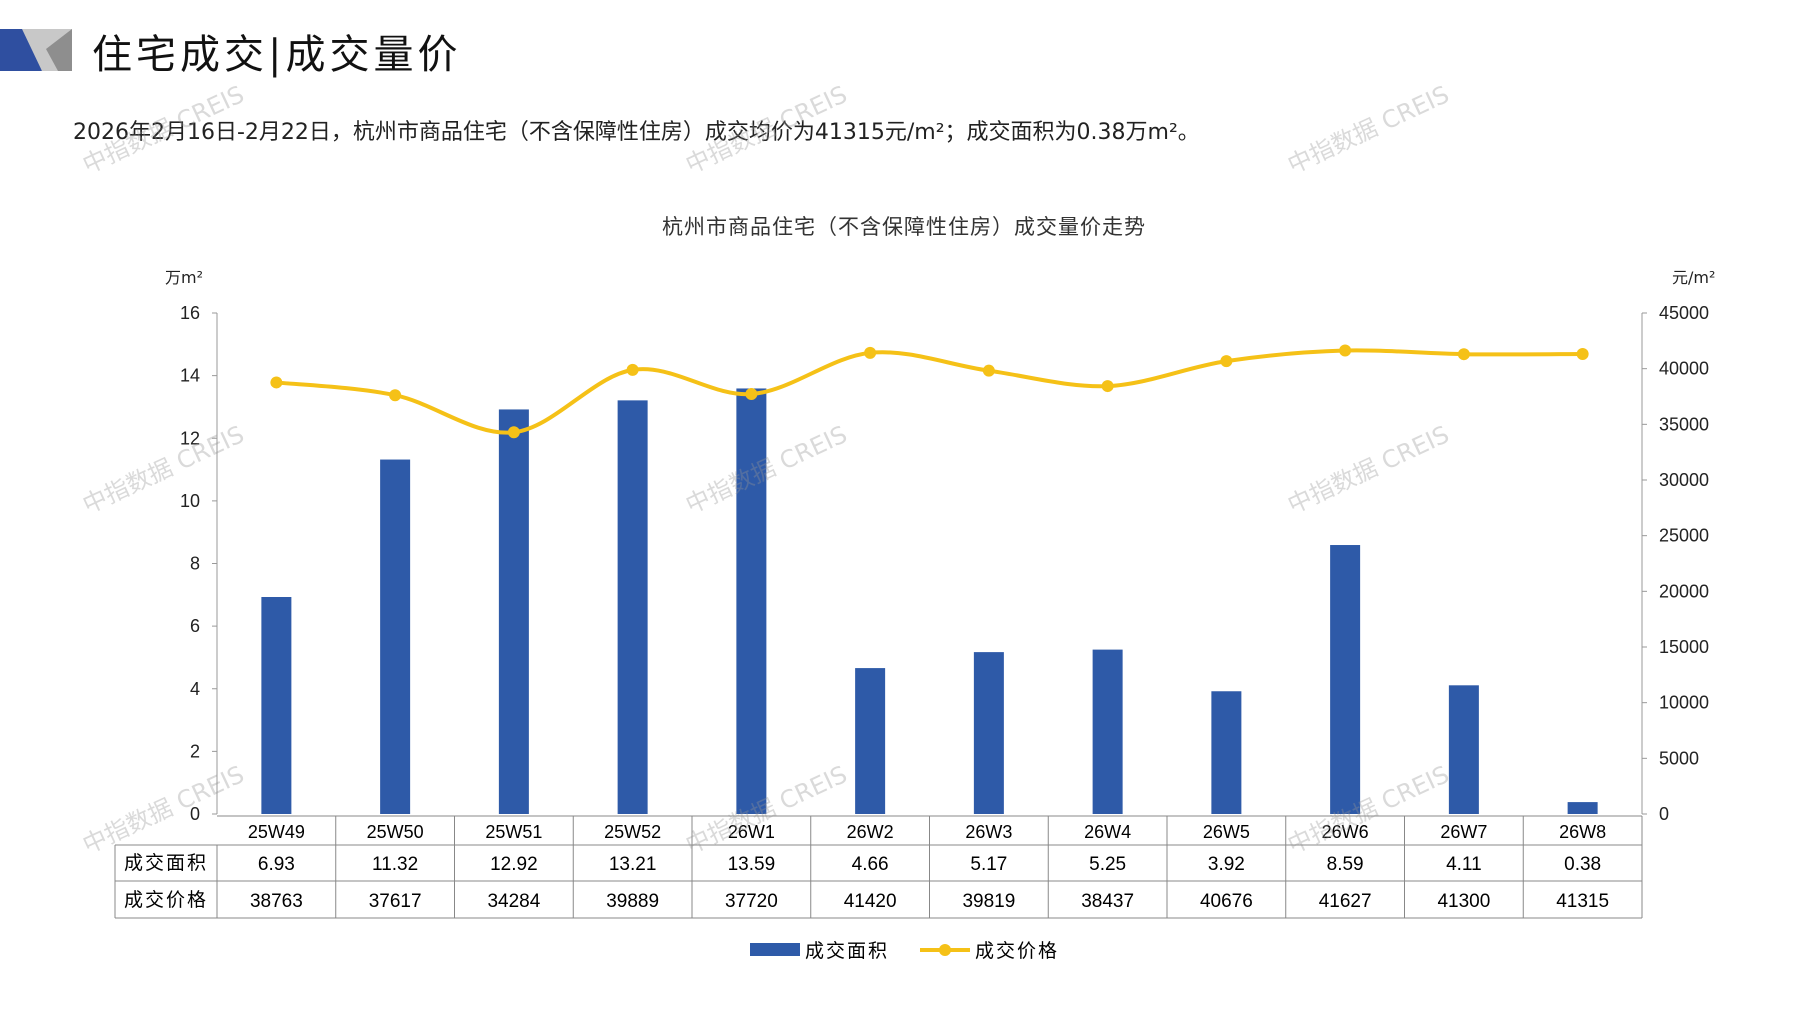 The width and height of the screenshot is (1797, 1010). I want to click on category-label: 26W6, so click(1345, 832).